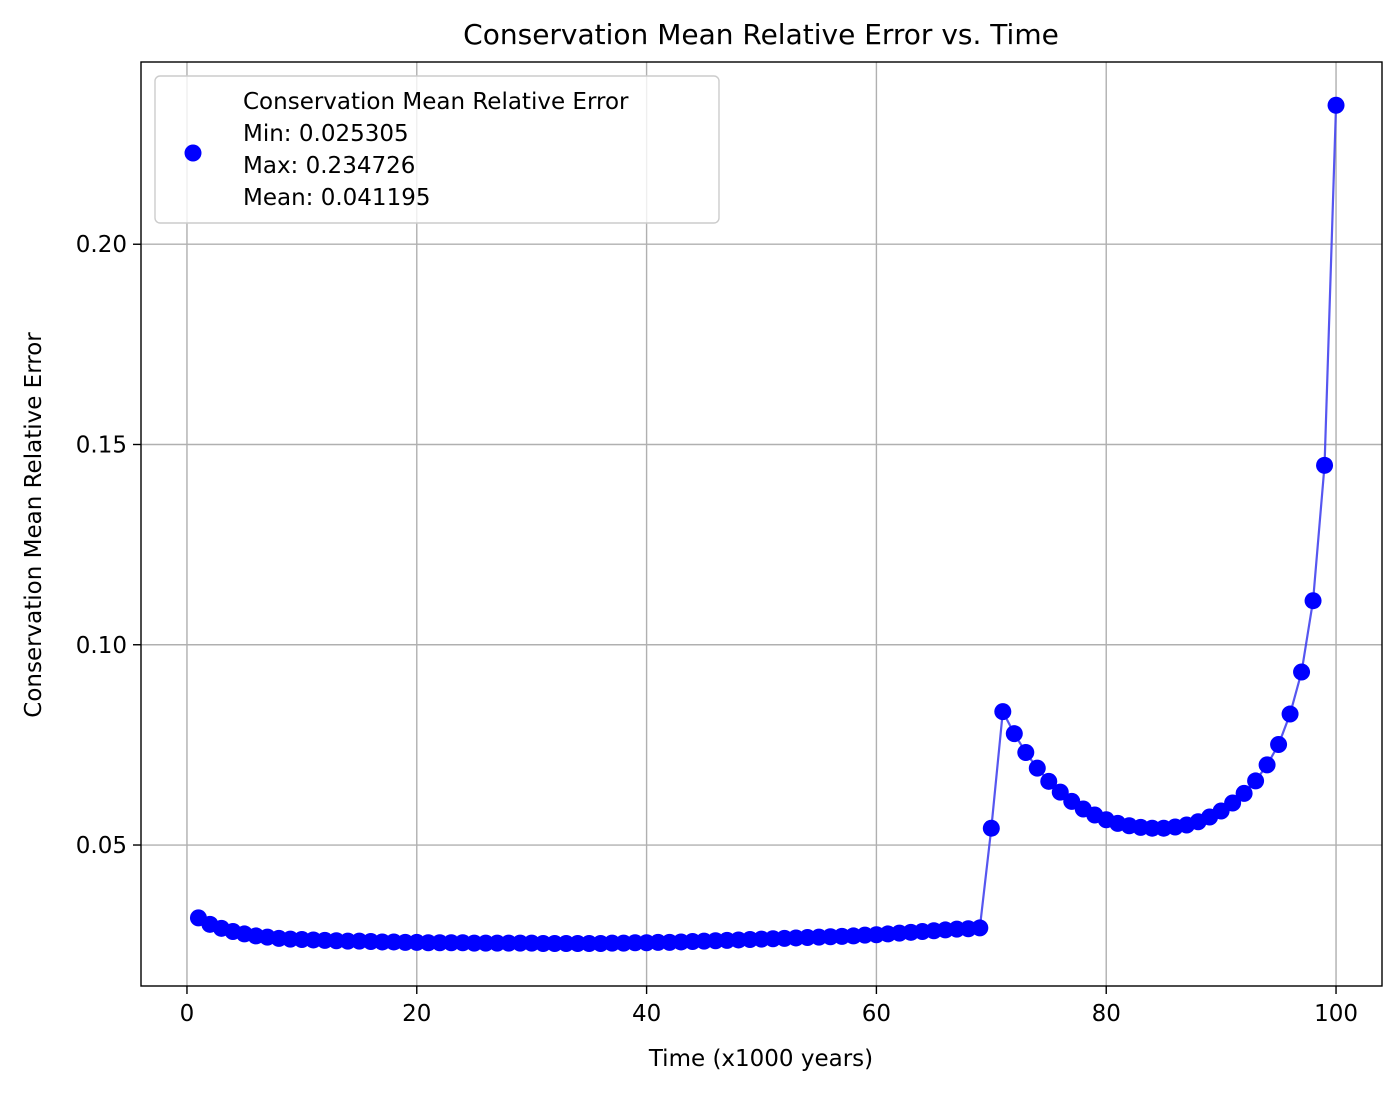  What do you see at coordinates (101, 846) in the screenshot?
I see `y-tick-label: 0.05` at bounding box center [101, 846].